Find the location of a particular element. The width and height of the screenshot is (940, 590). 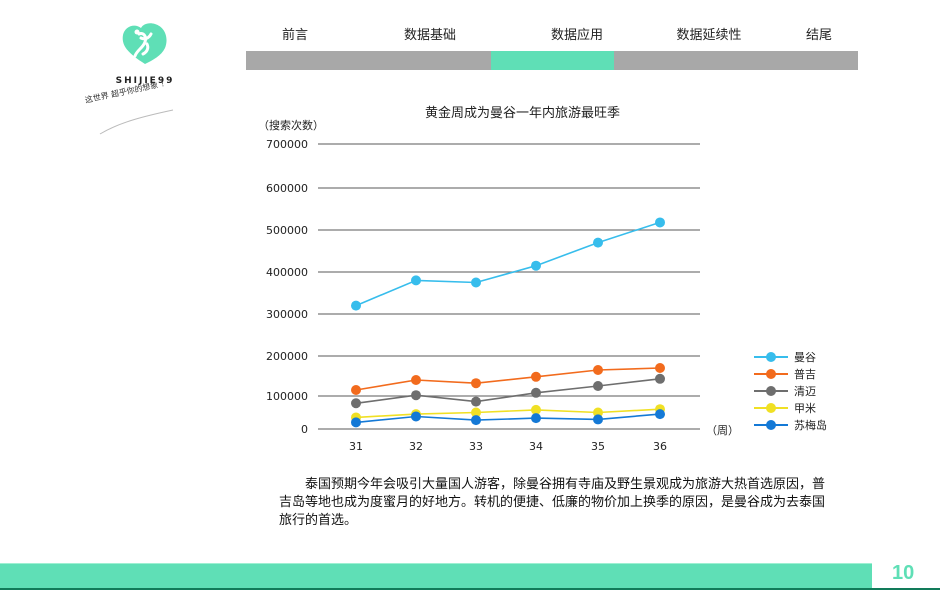

svg-text: 32 is located at coordinates (416, 446).